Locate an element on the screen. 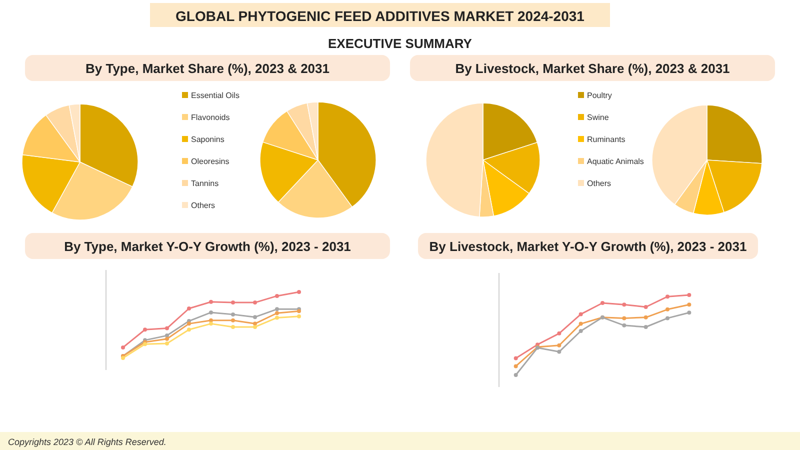 The image size is (800, 450). legend-label: Saponins is located at coordinates (207, 139).